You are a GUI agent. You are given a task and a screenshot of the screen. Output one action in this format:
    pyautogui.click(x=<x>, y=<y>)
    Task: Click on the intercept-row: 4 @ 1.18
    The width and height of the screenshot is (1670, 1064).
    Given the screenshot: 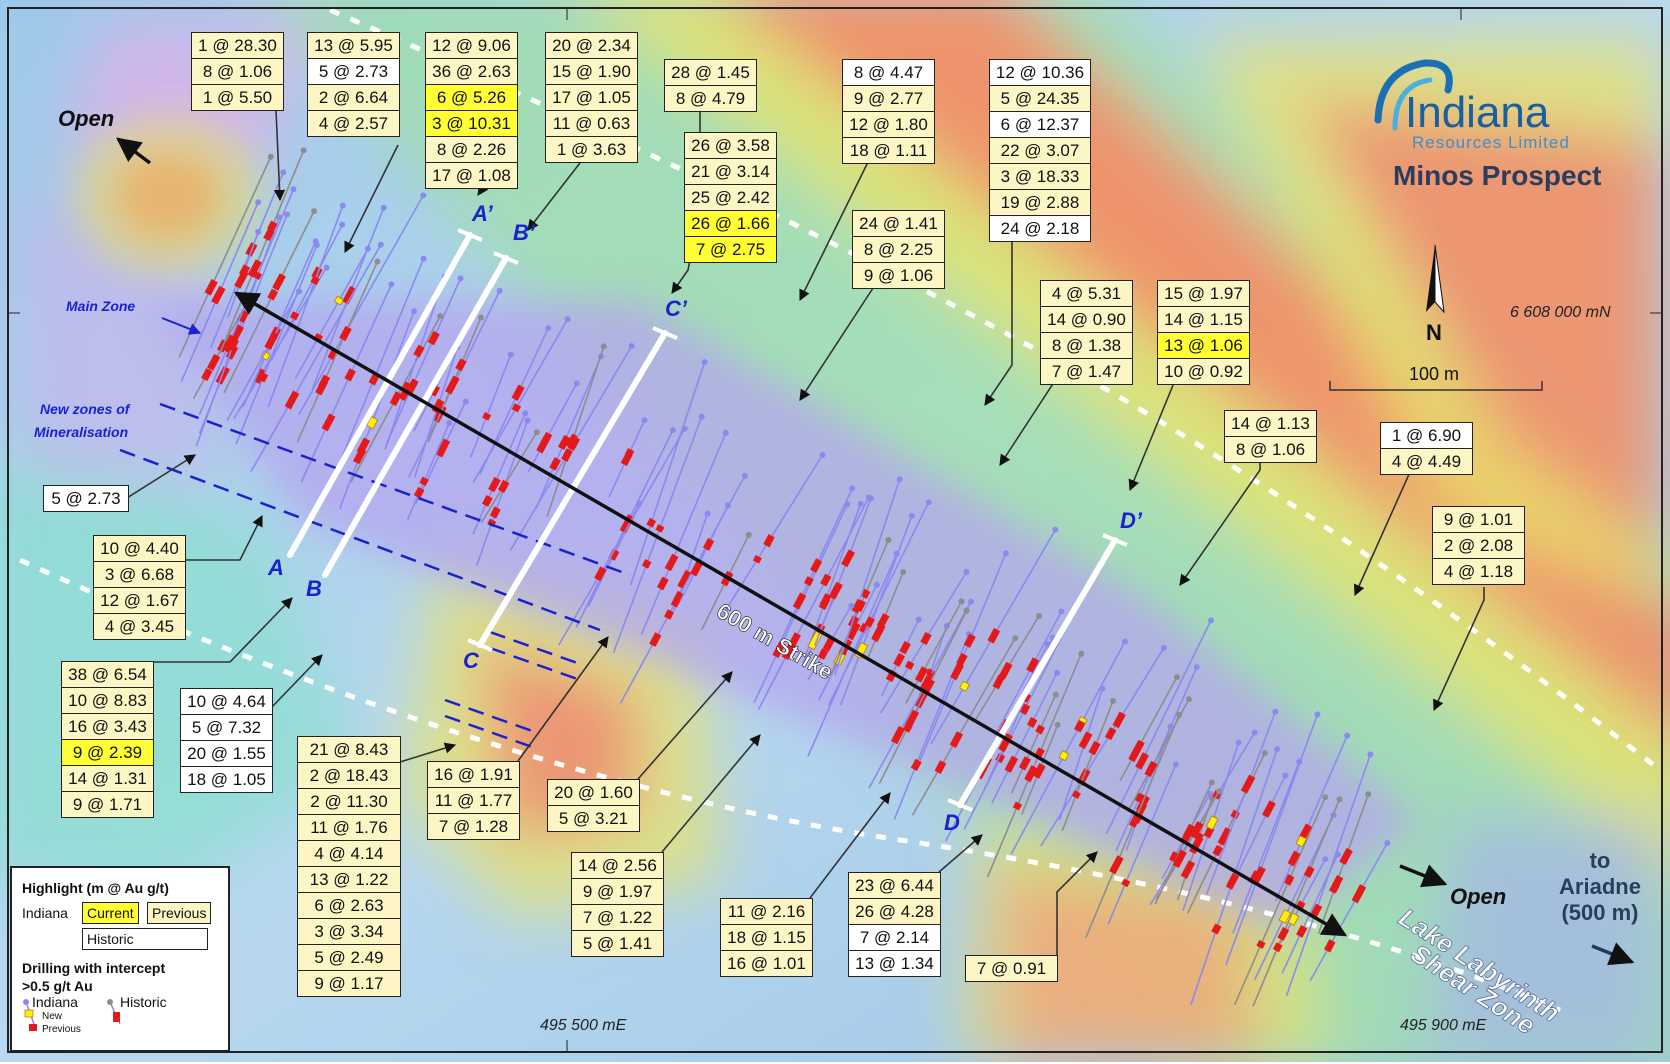 What is the action you would take?
    pyautogui.click(x=1478, y=571)
    